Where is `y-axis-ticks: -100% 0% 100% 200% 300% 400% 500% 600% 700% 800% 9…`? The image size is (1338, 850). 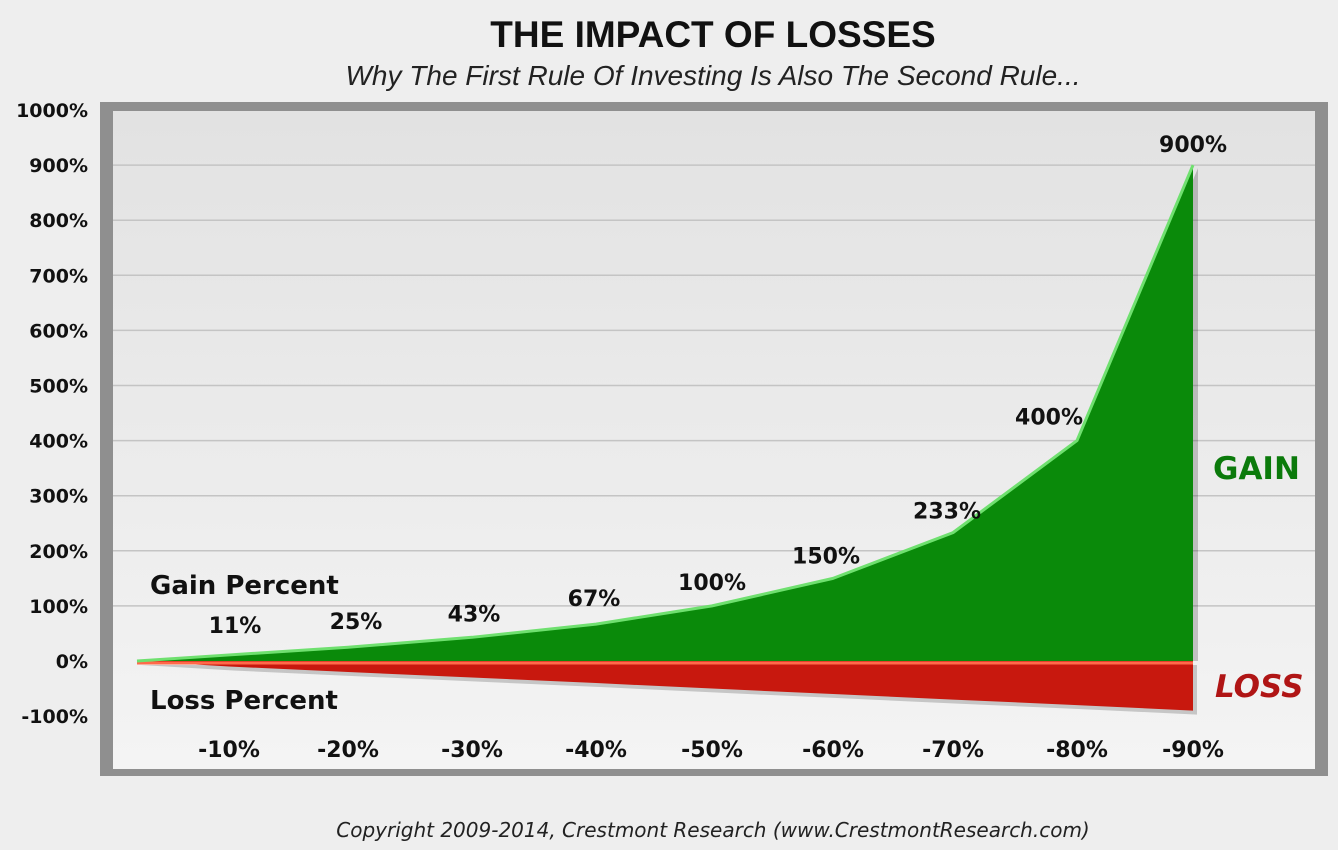
y-axis-ticks: -100% 0% 100% 200% 300% 400% 500% 600% 700% 800% 9… is located at coordinates (52, 414).